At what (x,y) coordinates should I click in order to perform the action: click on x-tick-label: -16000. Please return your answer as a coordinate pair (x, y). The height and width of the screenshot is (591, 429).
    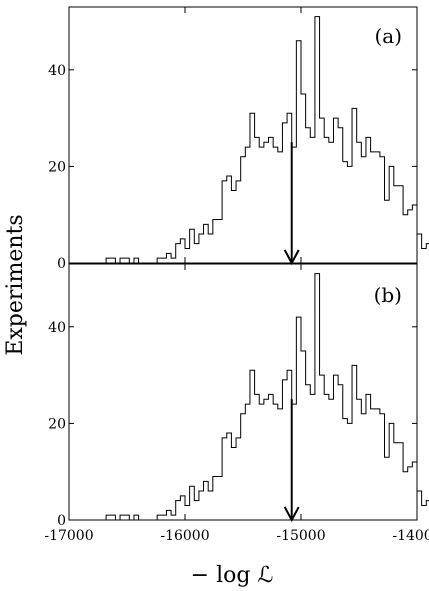
    Looking at the image, I should click on (184, 536).